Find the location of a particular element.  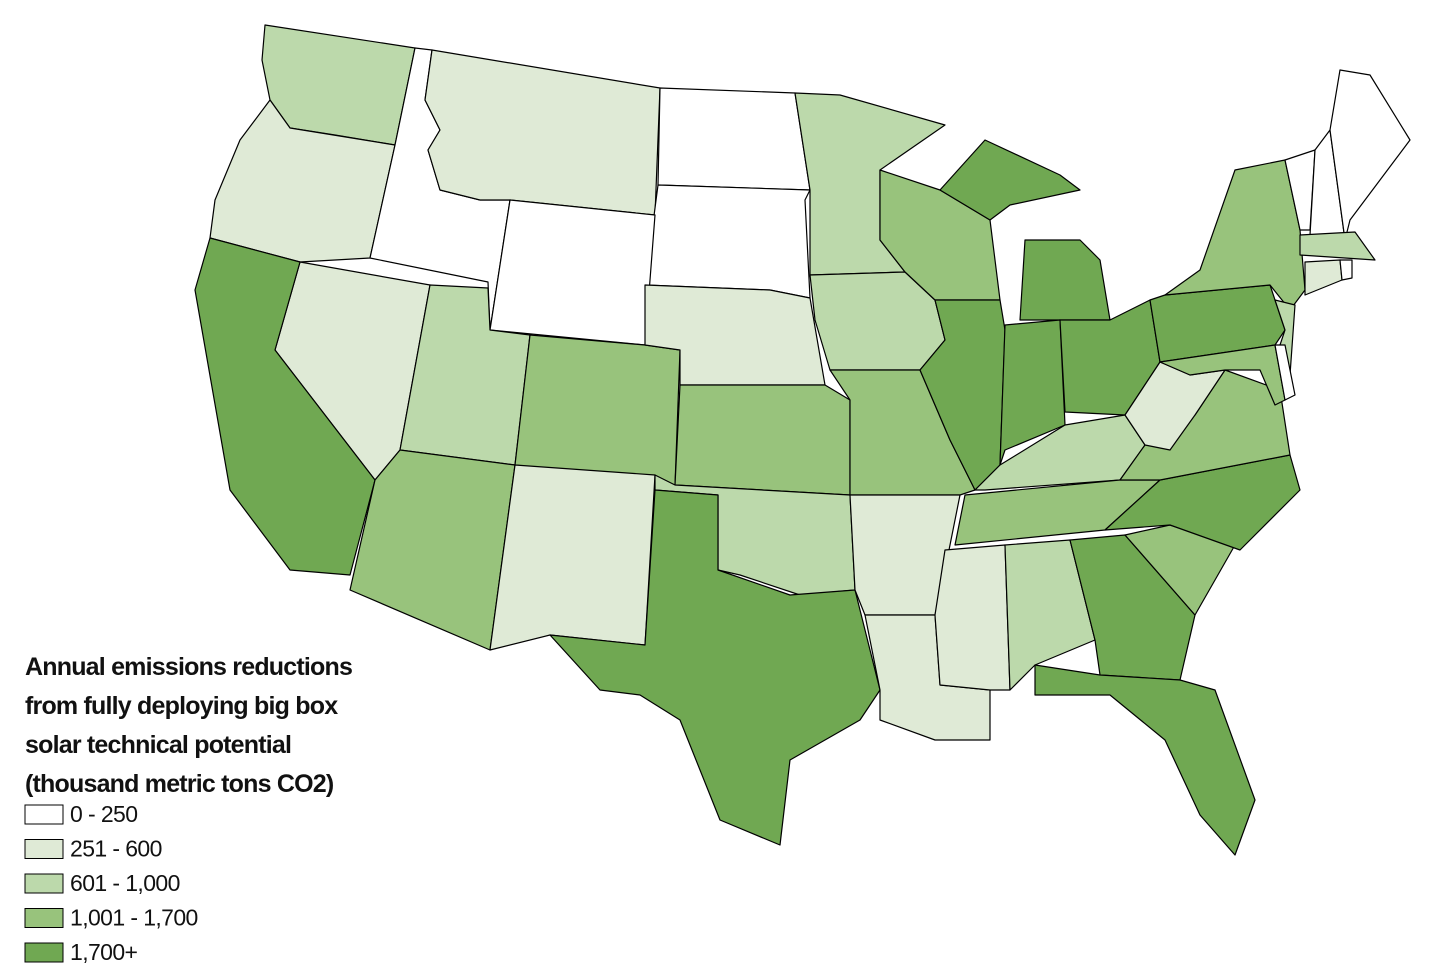

legend-label: 601 - 1,000 is located at coordinates (125, 883).